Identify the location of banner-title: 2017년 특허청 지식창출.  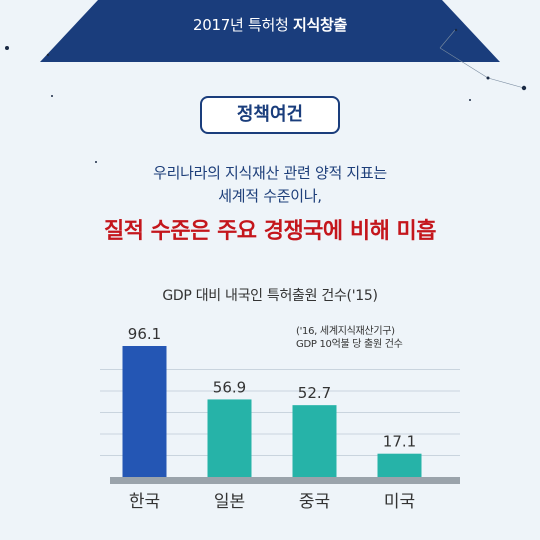
(270, 24).